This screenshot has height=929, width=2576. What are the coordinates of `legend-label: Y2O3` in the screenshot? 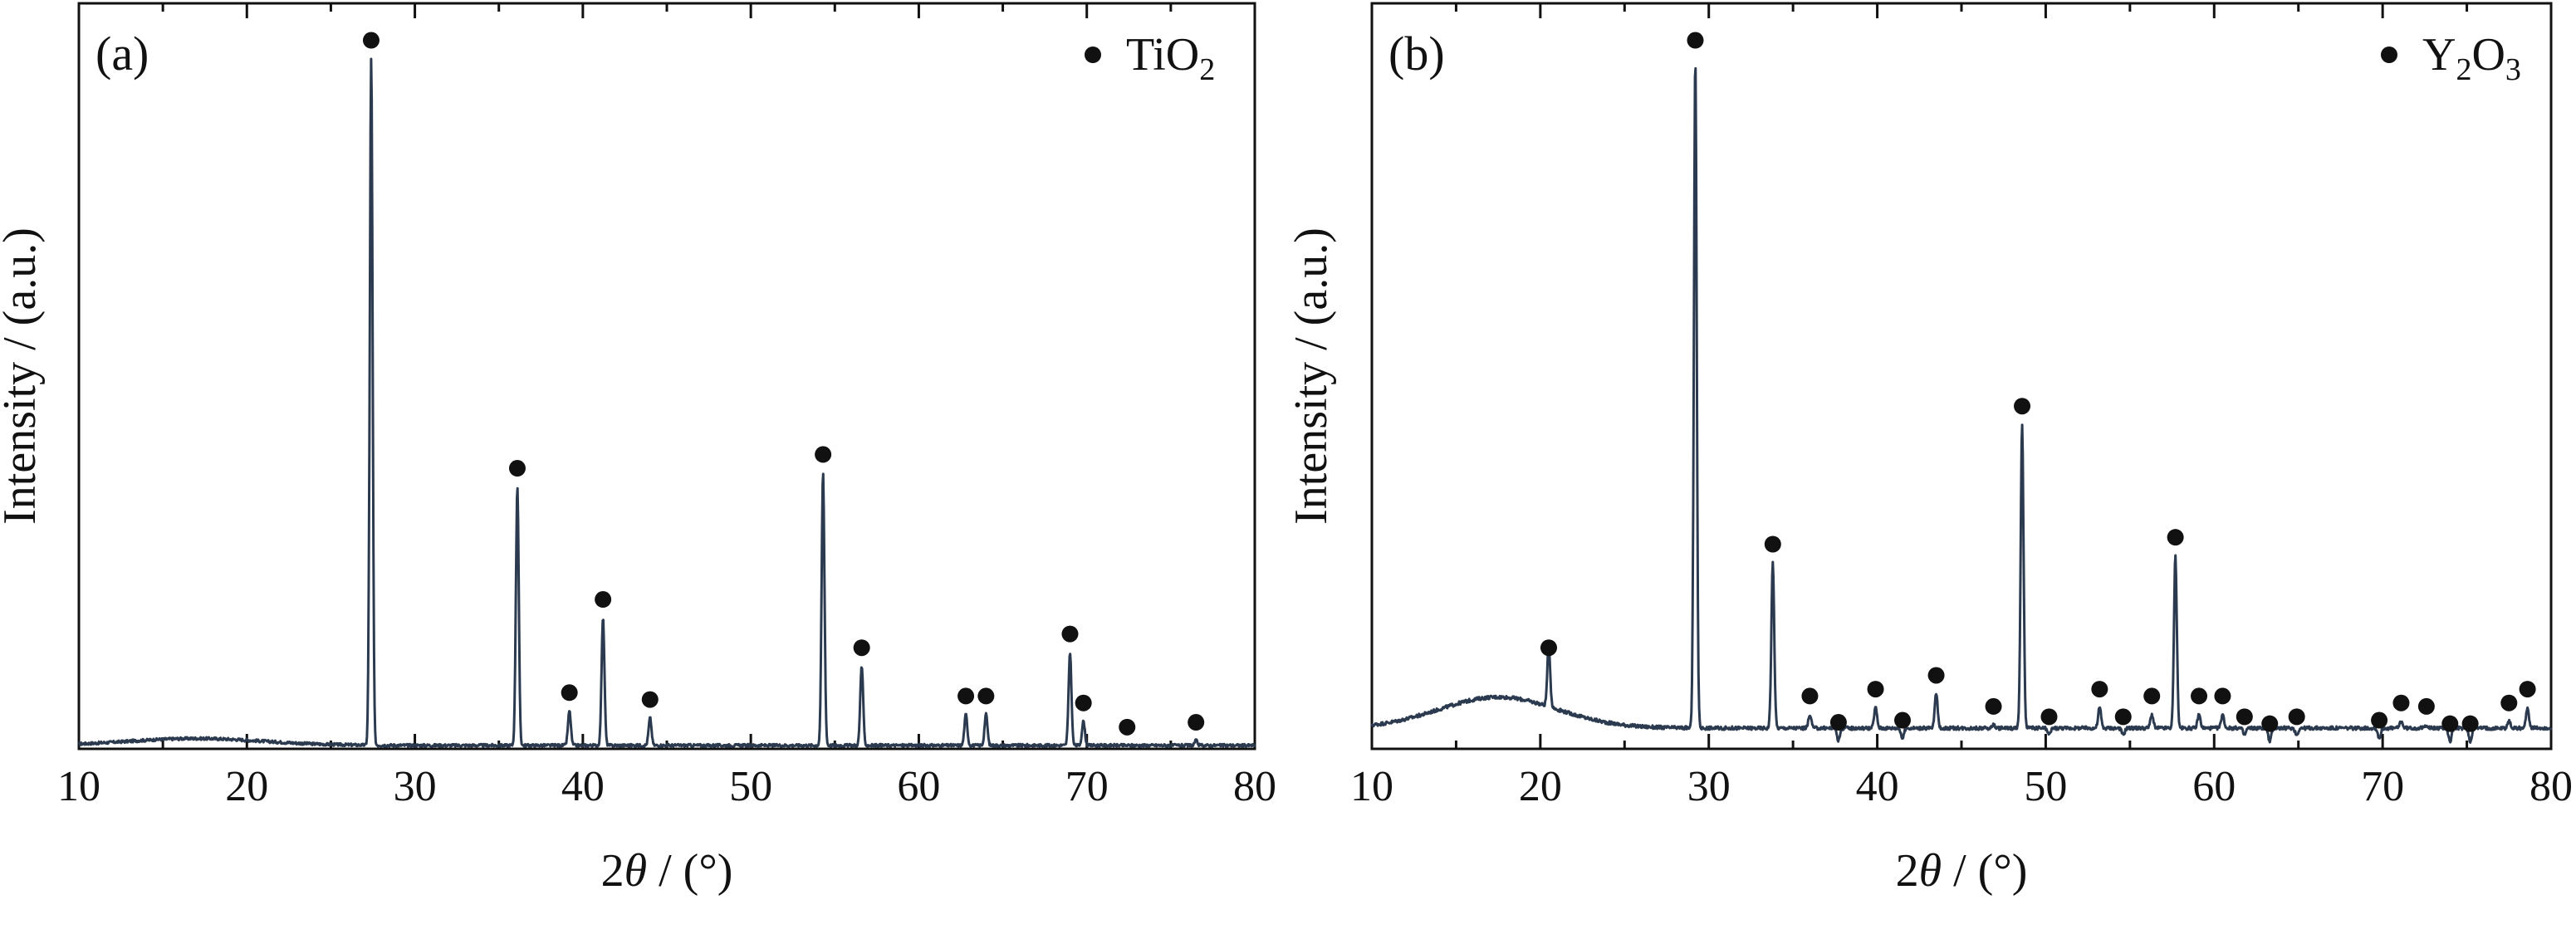 It's located at (2472, 58).